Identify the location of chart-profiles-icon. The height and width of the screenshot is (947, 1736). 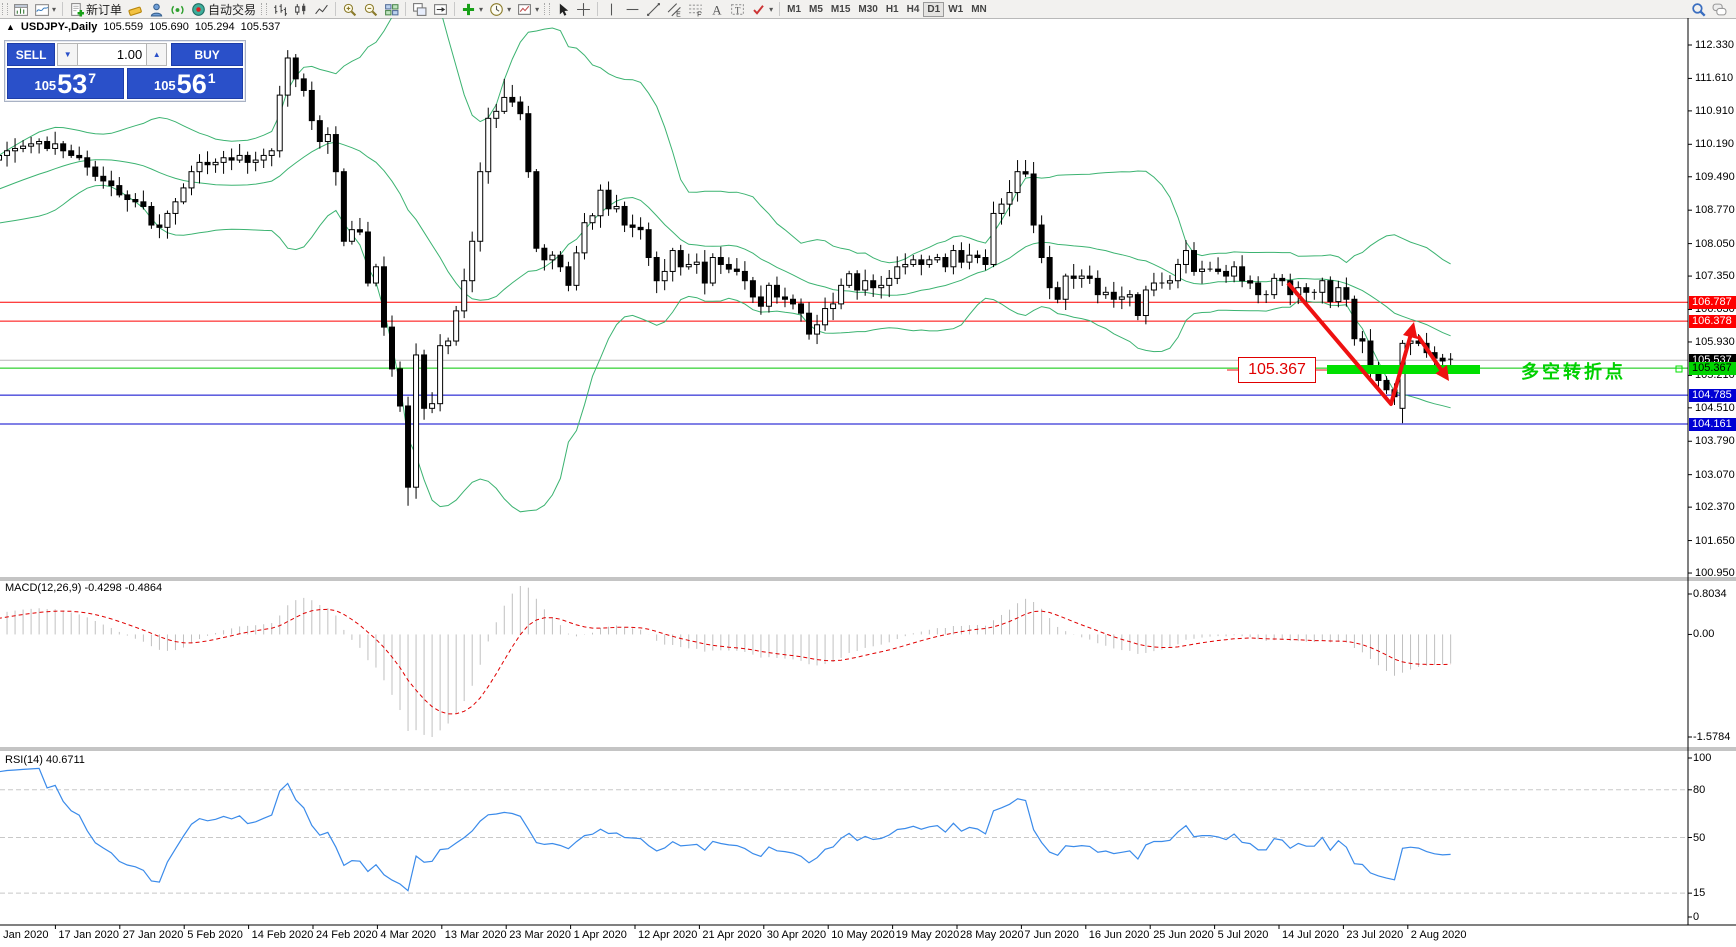
(41, 9).